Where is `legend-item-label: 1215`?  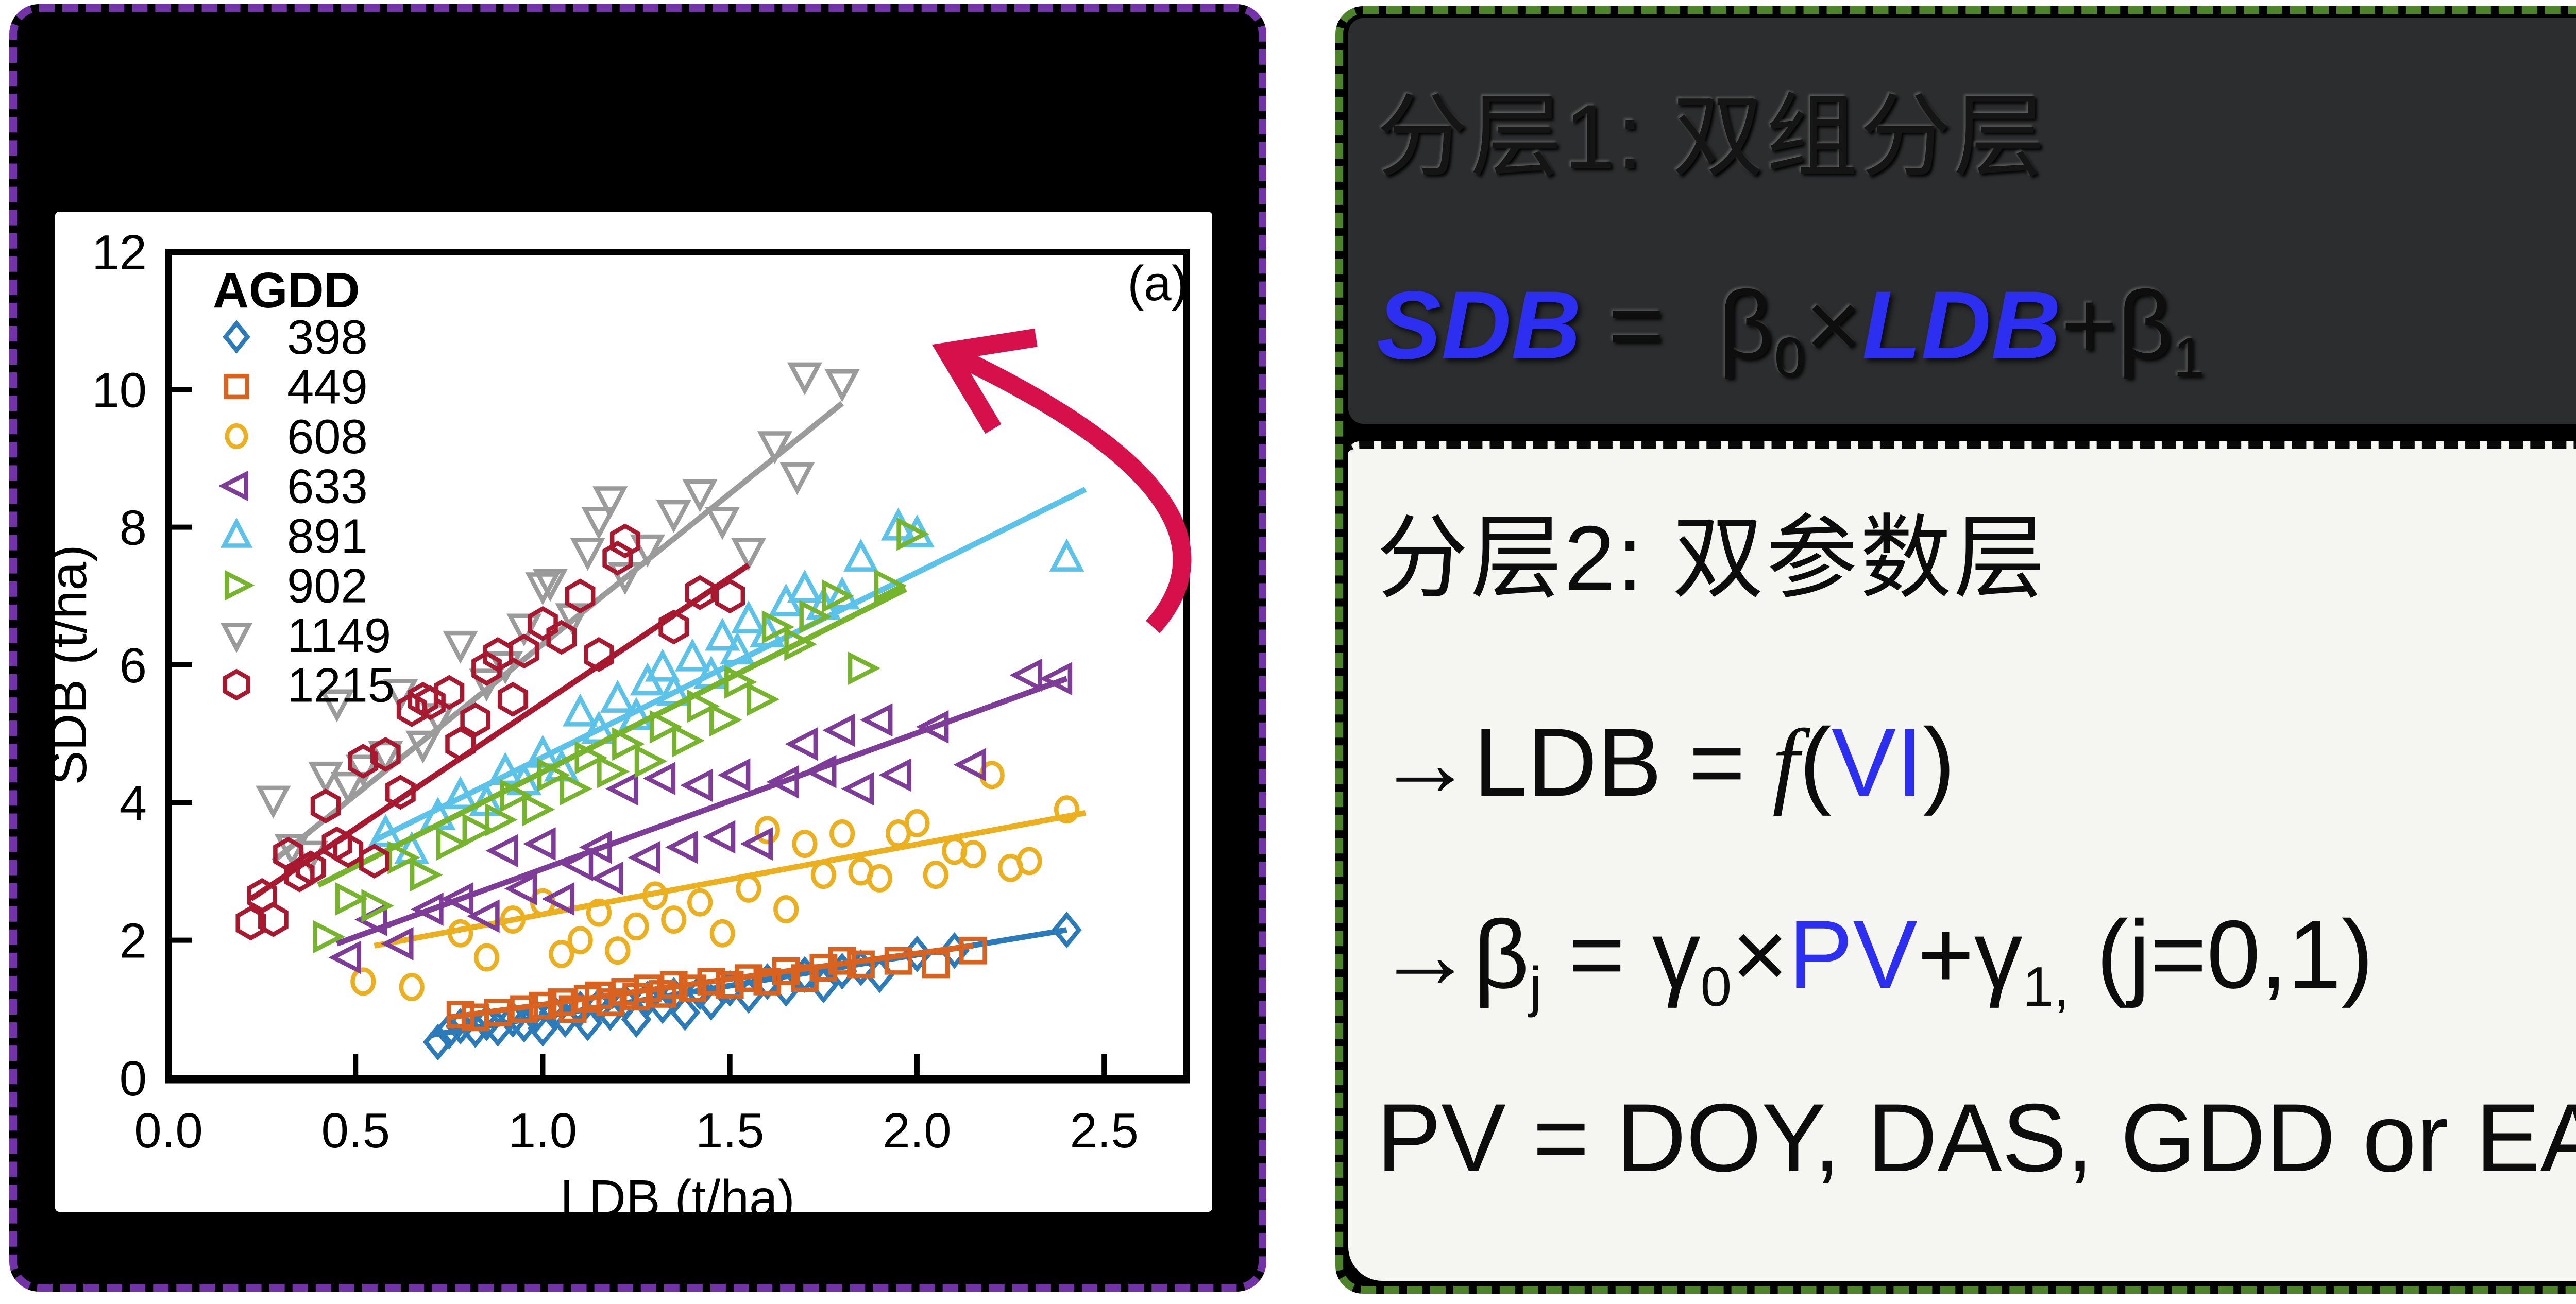 legend-item-label: 1215 is located at coordinates (341, 685).